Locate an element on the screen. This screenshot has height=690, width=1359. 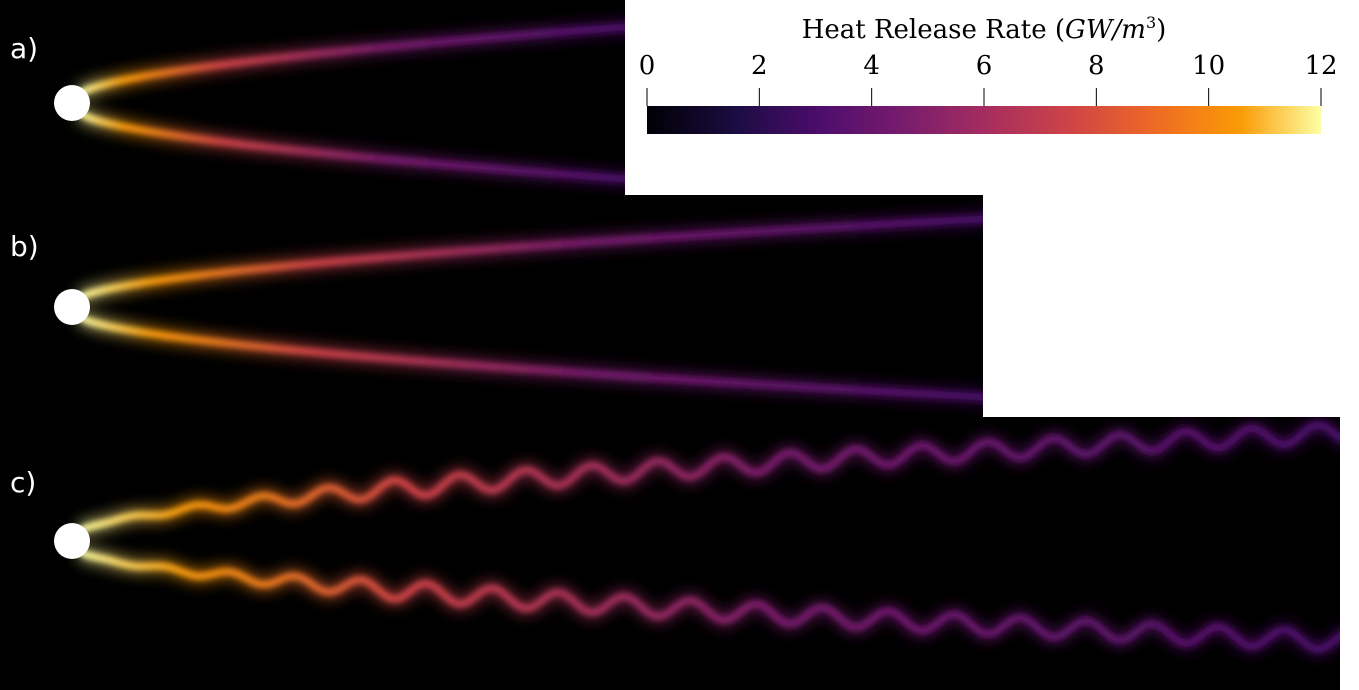
tick-label: 4 is located at coordinates (871, 66).